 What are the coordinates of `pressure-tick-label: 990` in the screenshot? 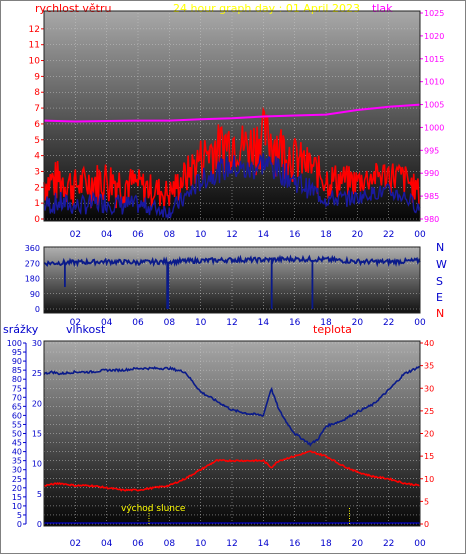 It's located at (431, 173).